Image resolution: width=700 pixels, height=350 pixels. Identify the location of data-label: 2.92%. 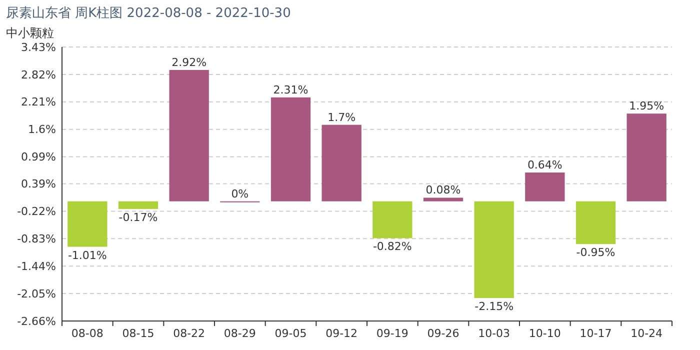
(189, 62).